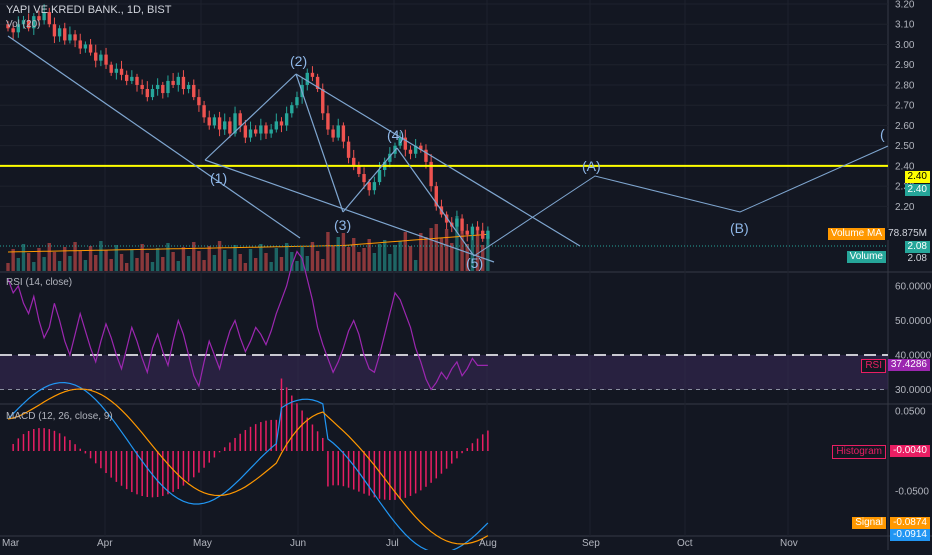  What do you see at coordinates (905, 45) in the screenshot?
I see `price-axis-tick-label: 3.00` at bounding box center [905, 45].